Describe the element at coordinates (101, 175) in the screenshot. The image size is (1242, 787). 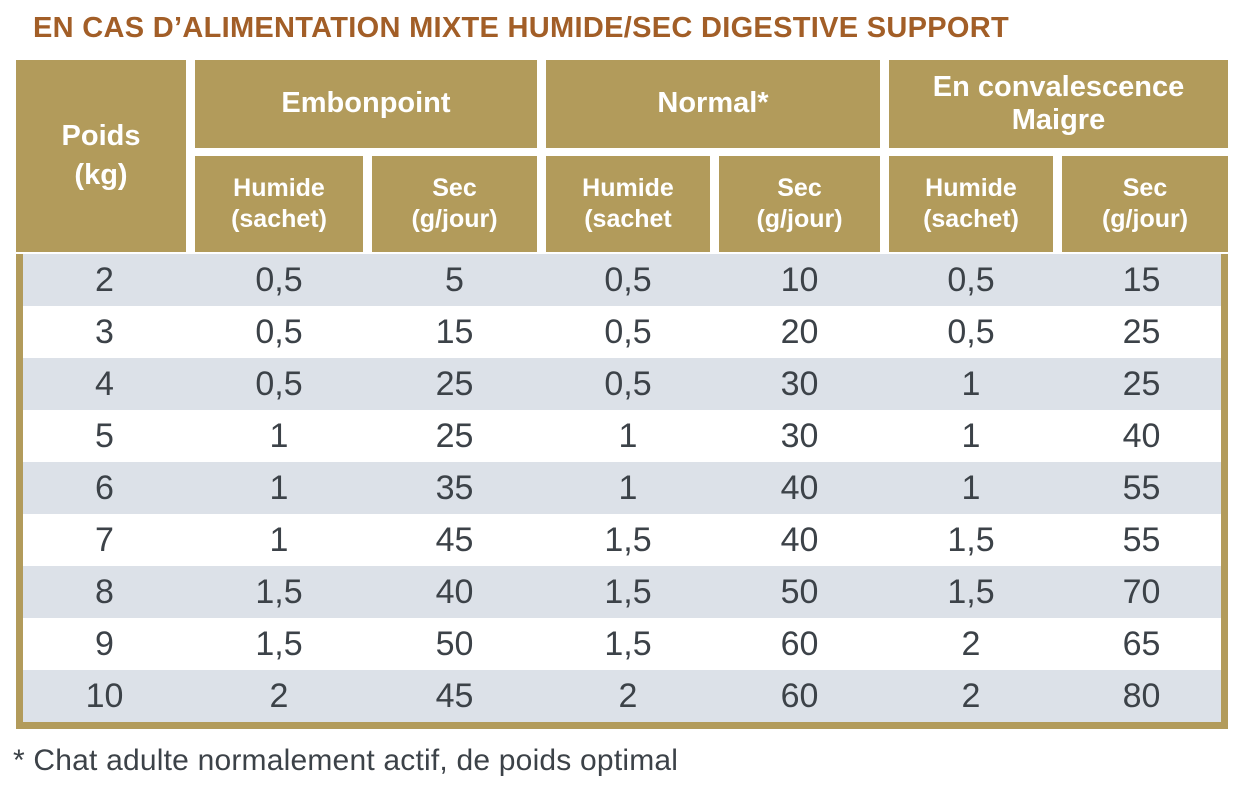
I see `header-poids-line2: (kg)` at that location.